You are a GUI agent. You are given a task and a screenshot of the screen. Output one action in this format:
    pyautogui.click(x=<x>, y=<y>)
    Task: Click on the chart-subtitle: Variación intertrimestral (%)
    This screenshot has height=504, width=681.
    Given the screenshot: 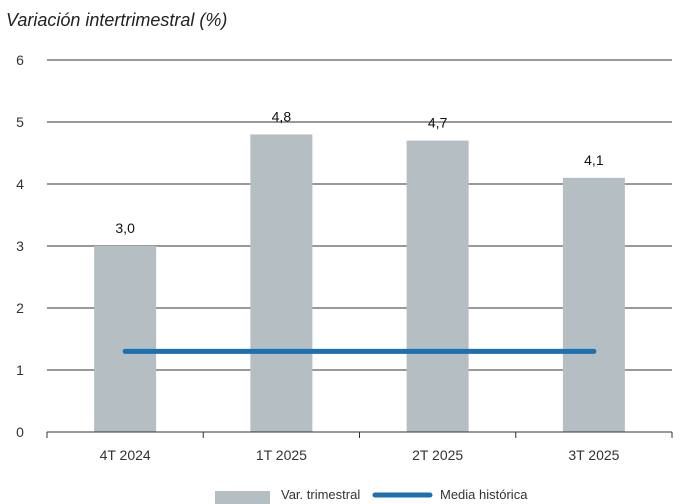 What is the action you would take?
    pyautogui.click(x=116, y=20)
    